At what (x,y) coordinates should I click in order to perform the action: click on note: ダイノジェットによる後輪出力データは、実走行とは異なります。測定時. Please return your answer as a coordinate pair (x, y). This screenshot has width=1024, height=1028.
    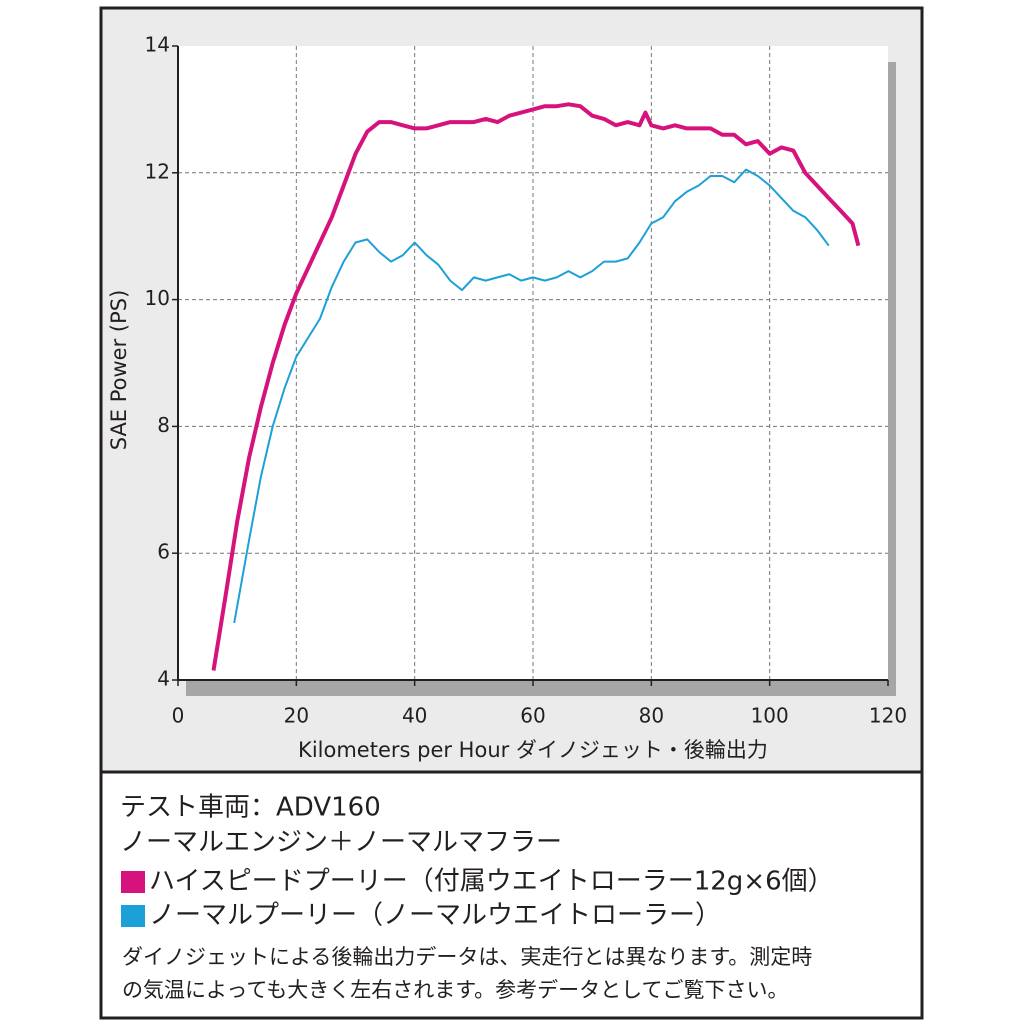
    Looking at the image, I should click on (467, 957).